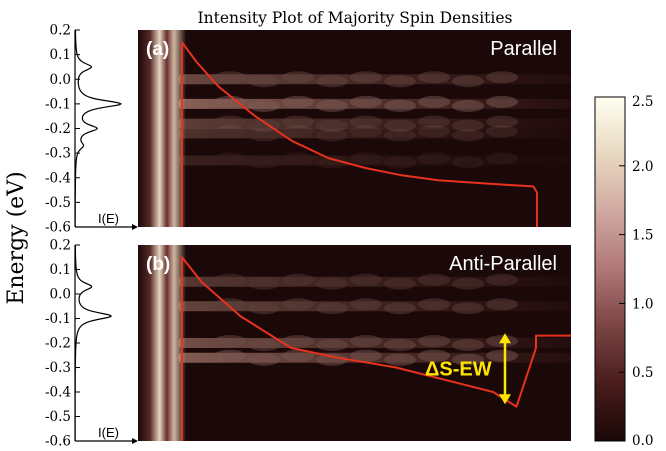 This screenshot has width=666, height=451. I want to click on y-axis-label: Energy (eV), so click(16, 237).